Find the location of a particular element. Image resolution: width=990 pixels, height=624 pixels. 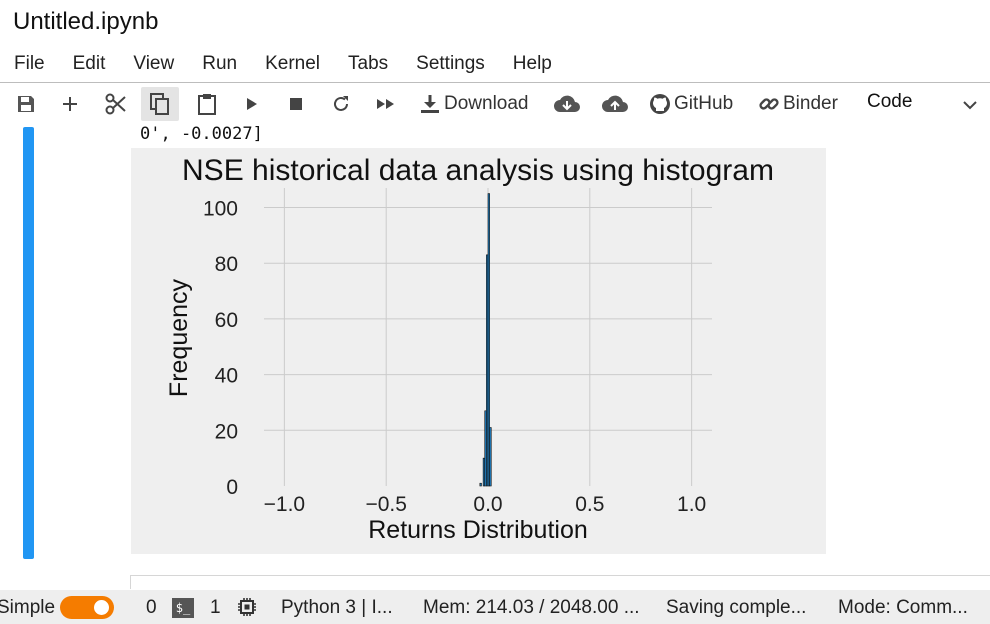

binder-icon is located at coordinates (769, 104).